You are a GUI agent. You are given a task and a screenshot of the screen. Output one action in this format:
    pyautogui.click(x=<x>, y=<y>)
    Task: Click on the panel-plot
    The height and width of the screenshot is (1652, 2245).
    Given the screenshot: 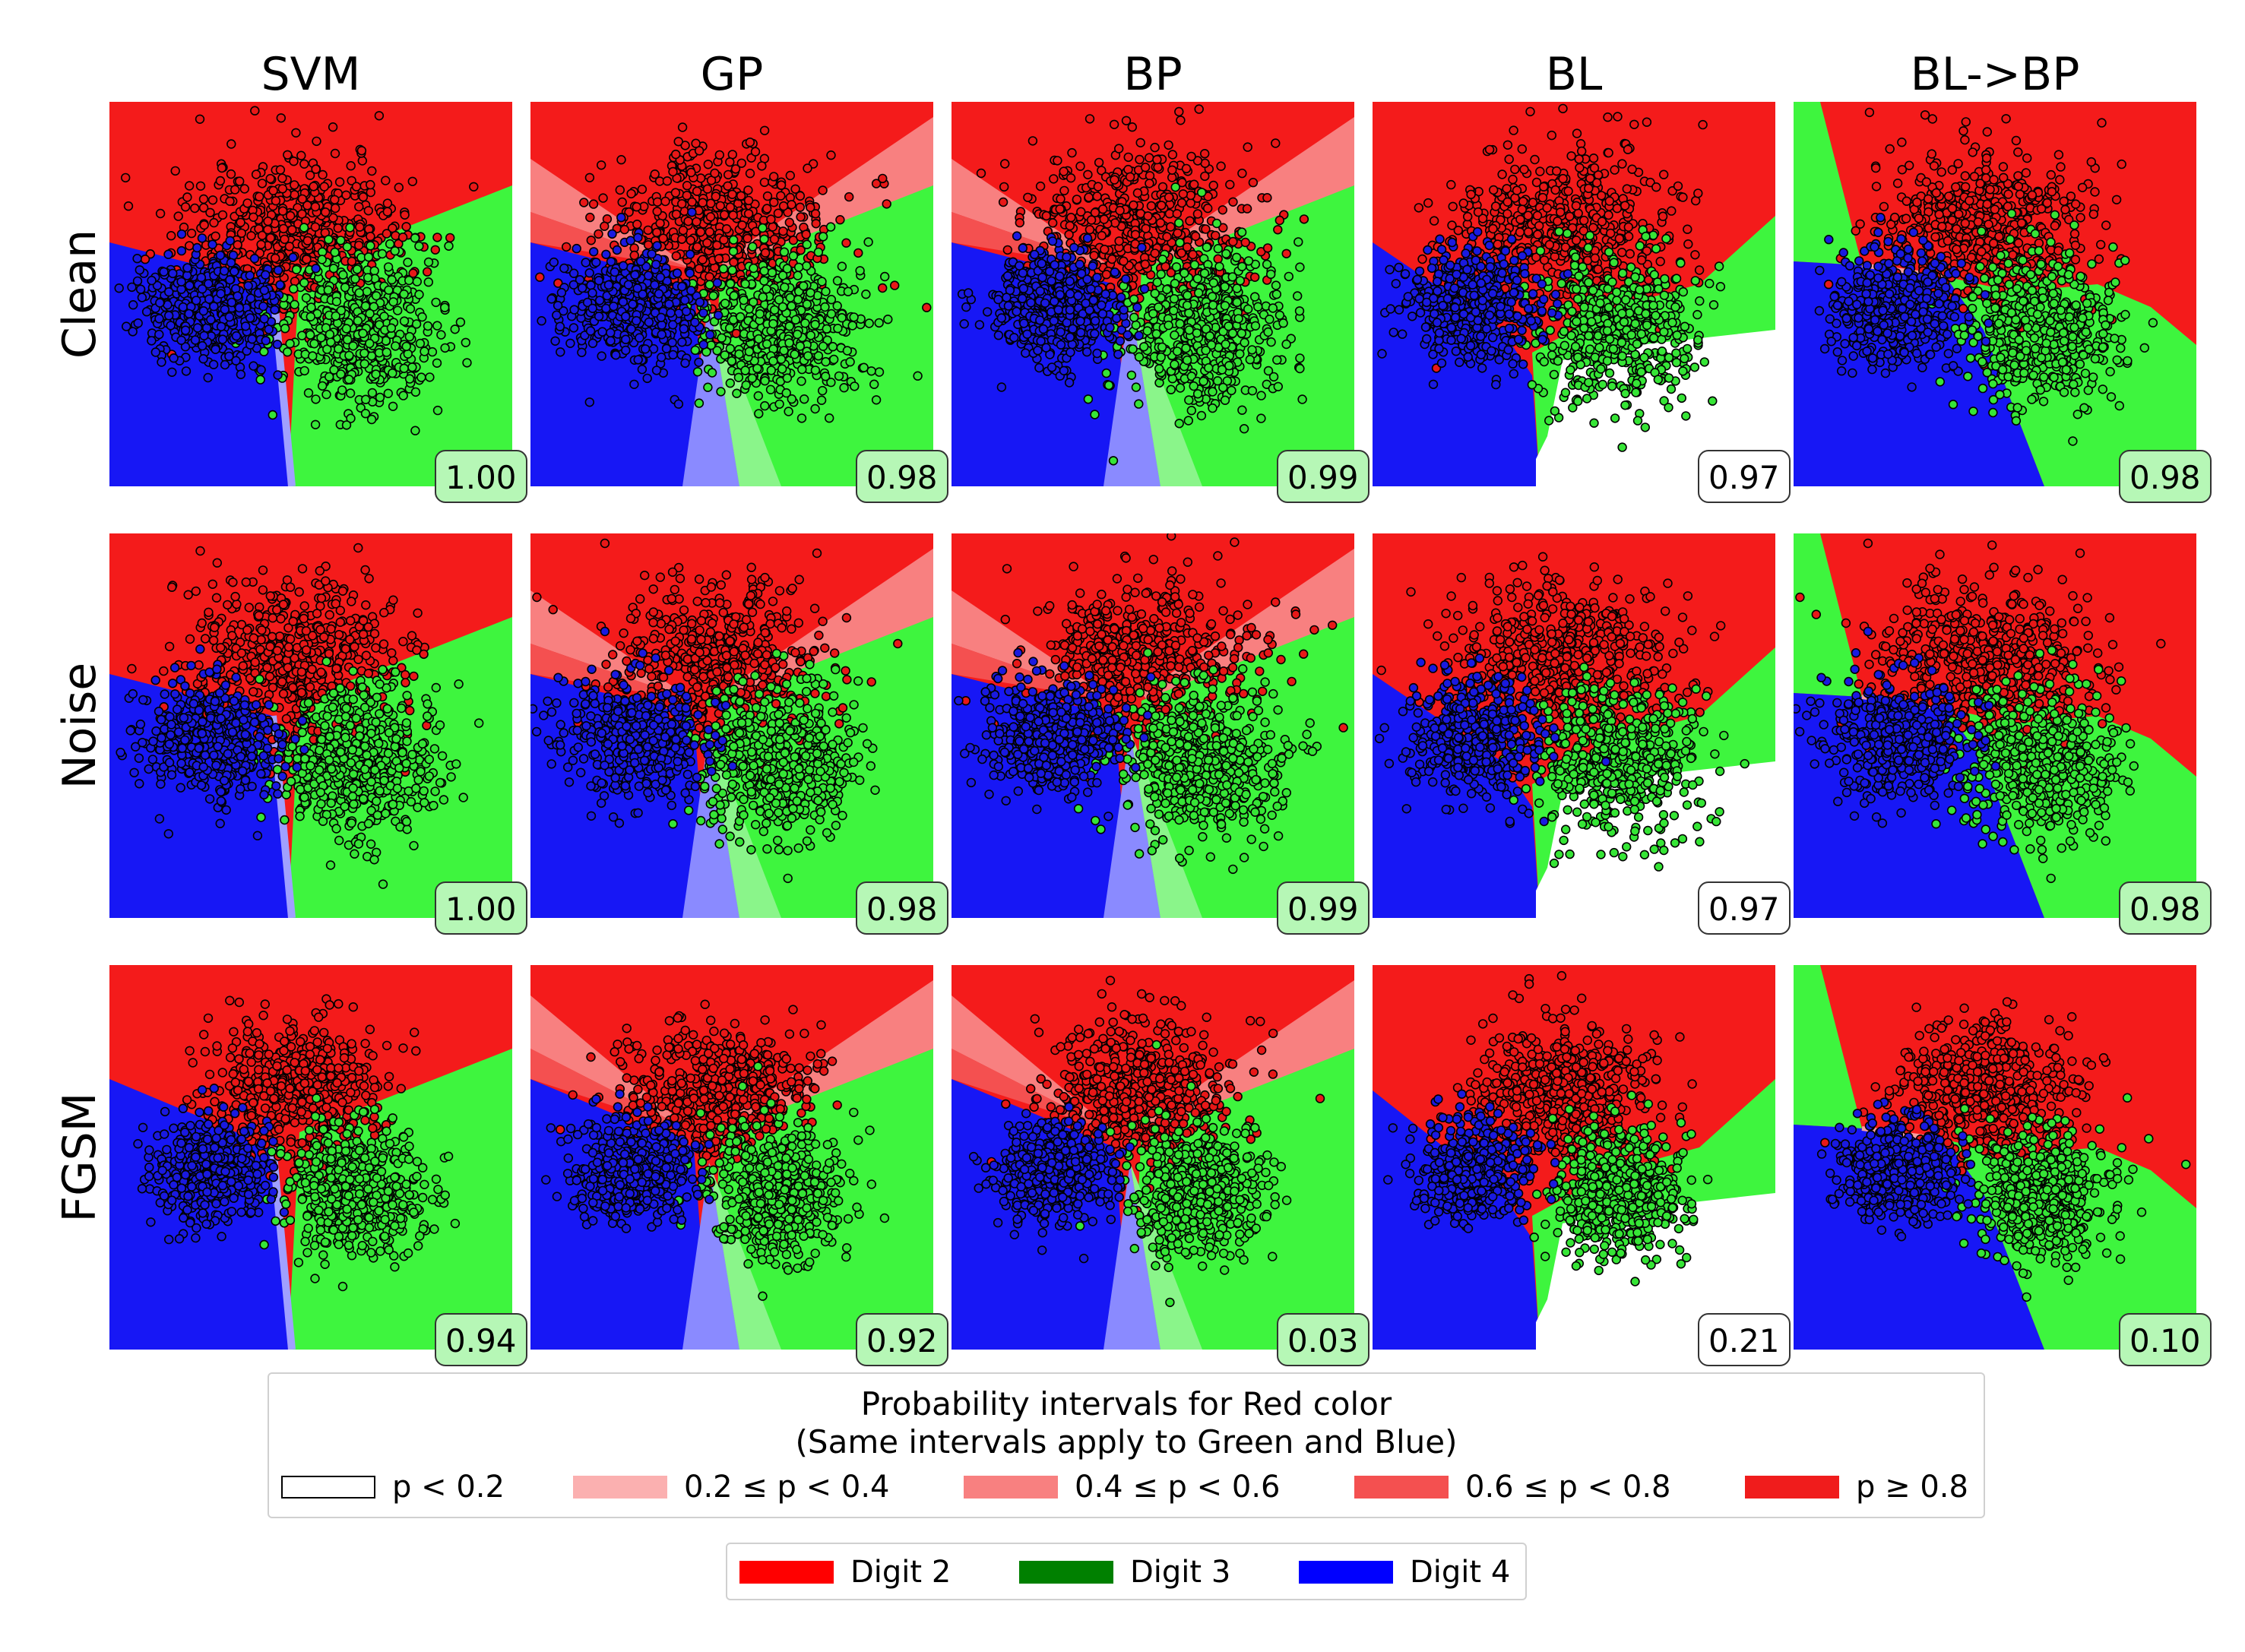 What is the action you would take?
    pyautogui.click(x=1153, y=294)
    